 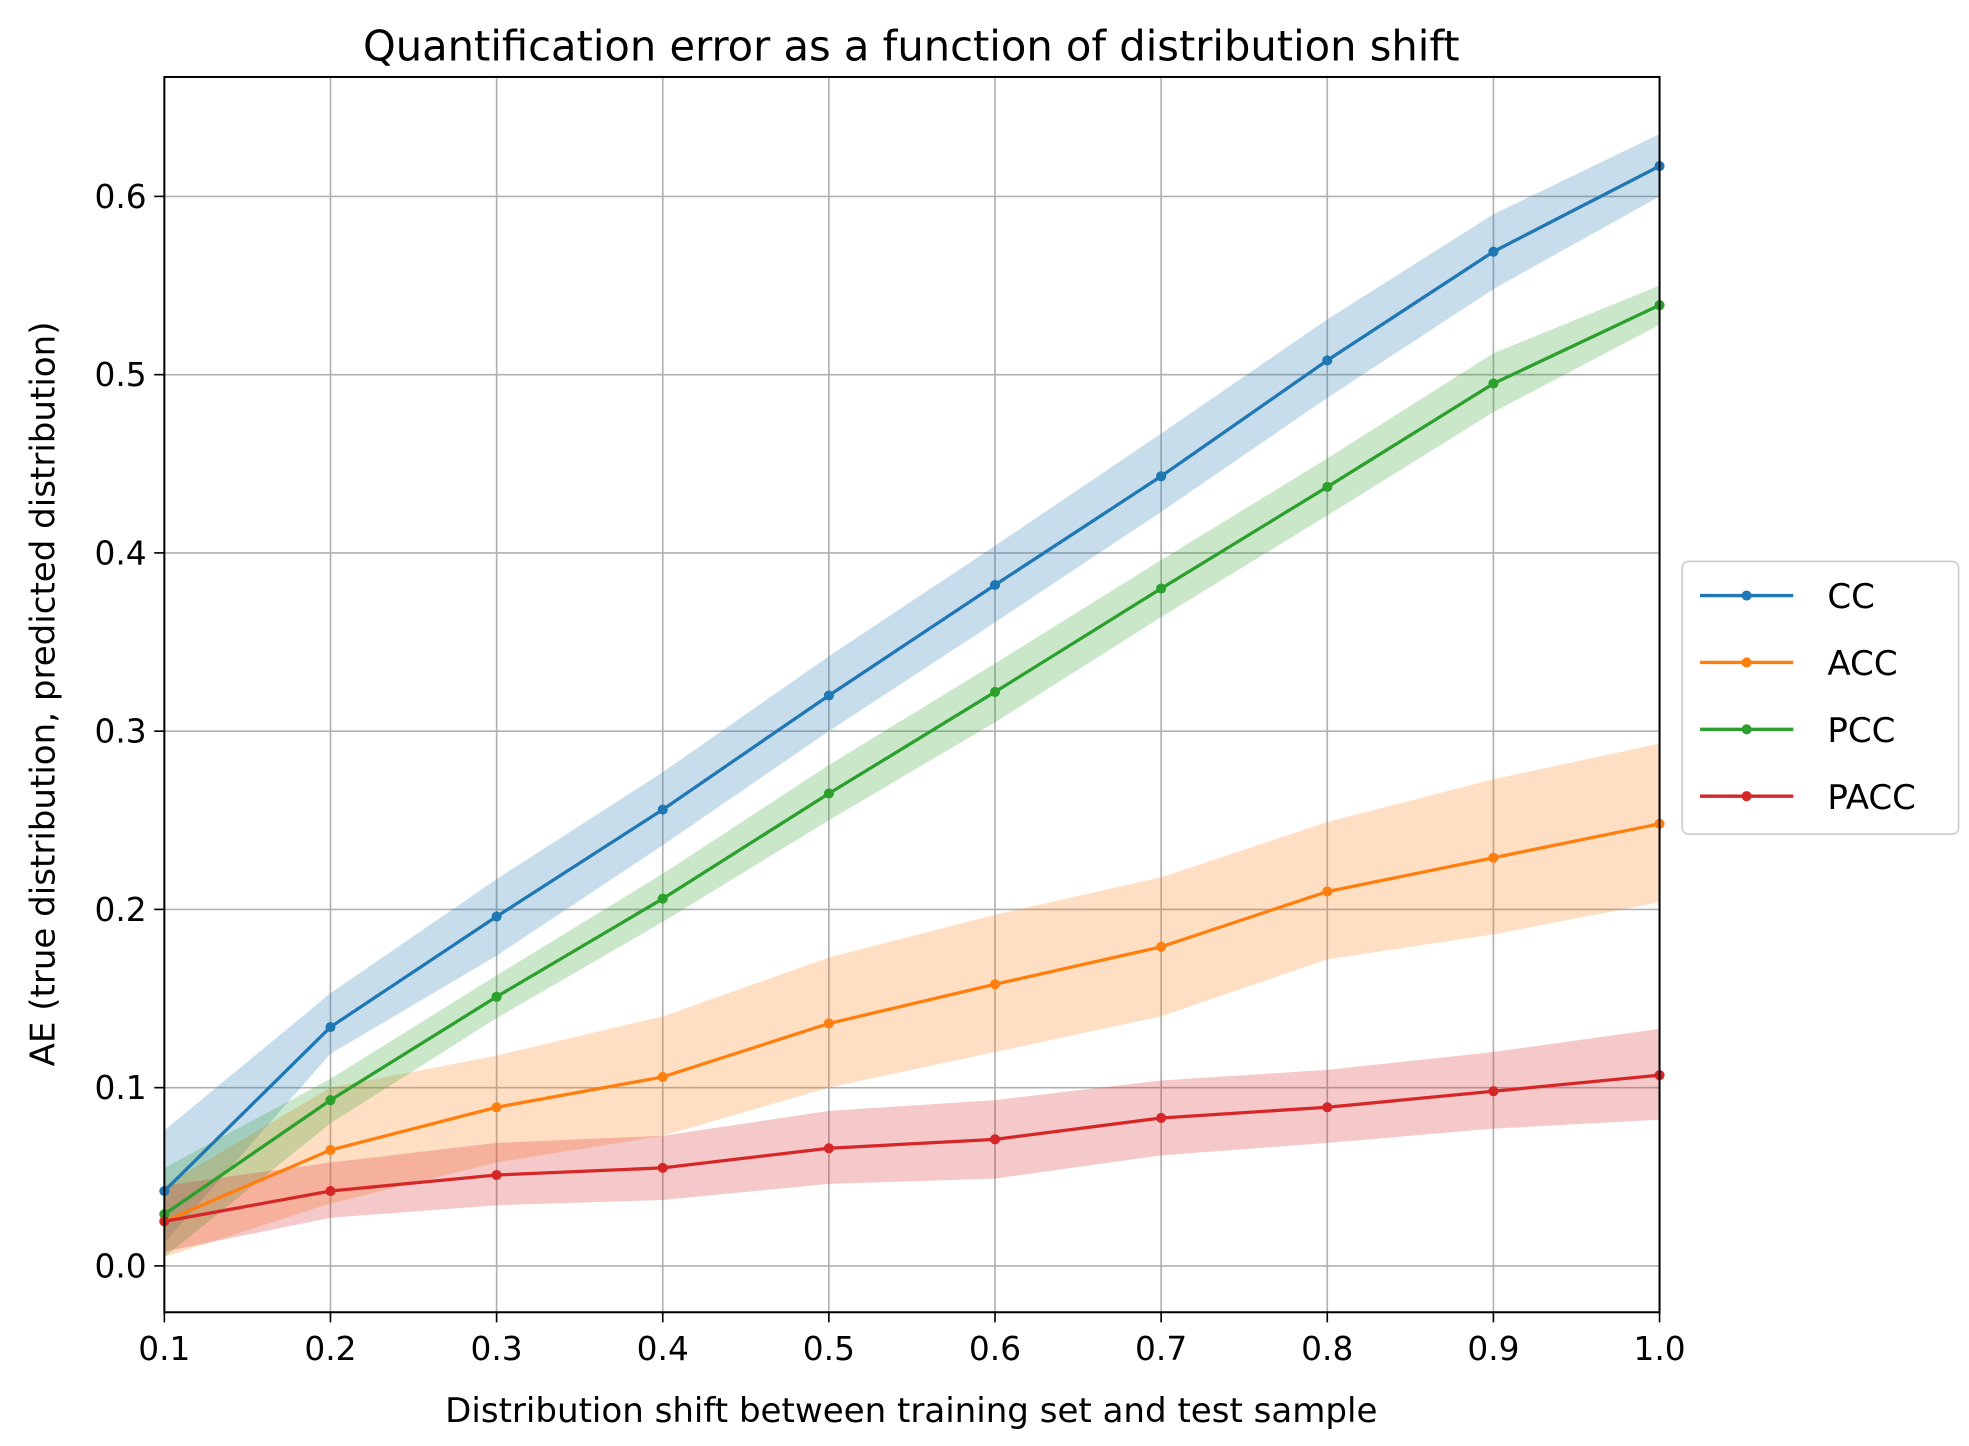 What do you see at coordinates (497, 1349) in the screenshot?
I see `x-tick-label: 0.3` at bounding box center [497, 1349].